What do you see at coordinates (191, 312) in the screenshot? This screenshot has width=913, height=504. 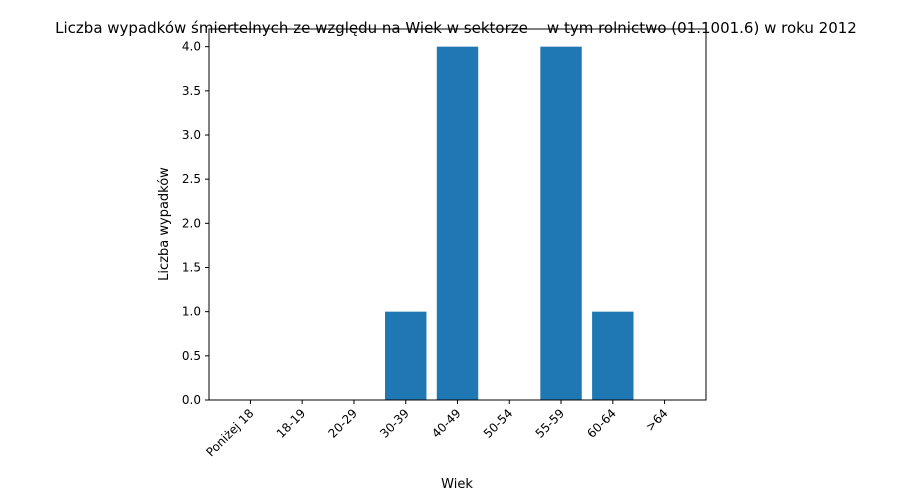 I see `y-tick-label: 1.0` at bounding box center [191, 312].